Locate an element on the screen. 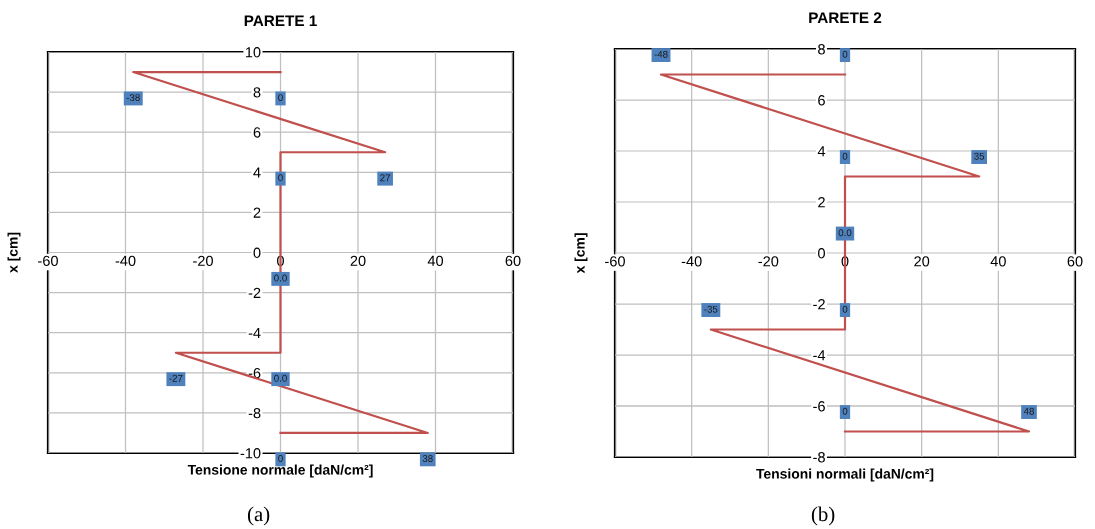 The width and height of the screenshot is (1095, 529). annotation: -27 is located at coordinates (176, 378).